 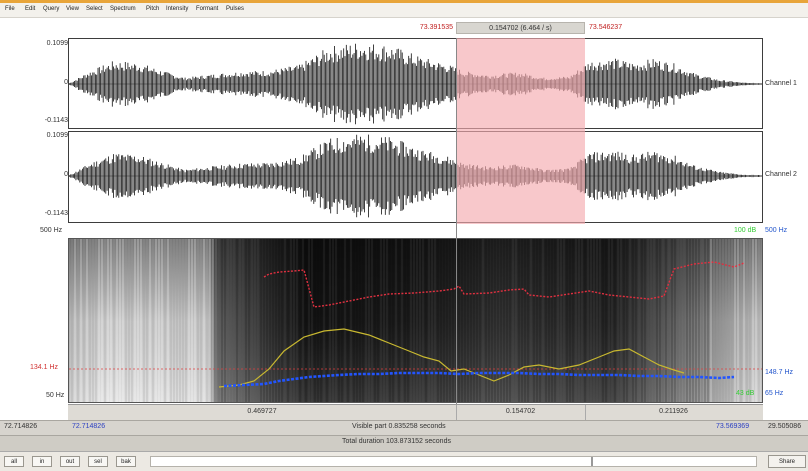 What do you see at coordinates (42, 461) in the screenshot?
I see `zoom-in-button: in` at bounding box center [42, 461].